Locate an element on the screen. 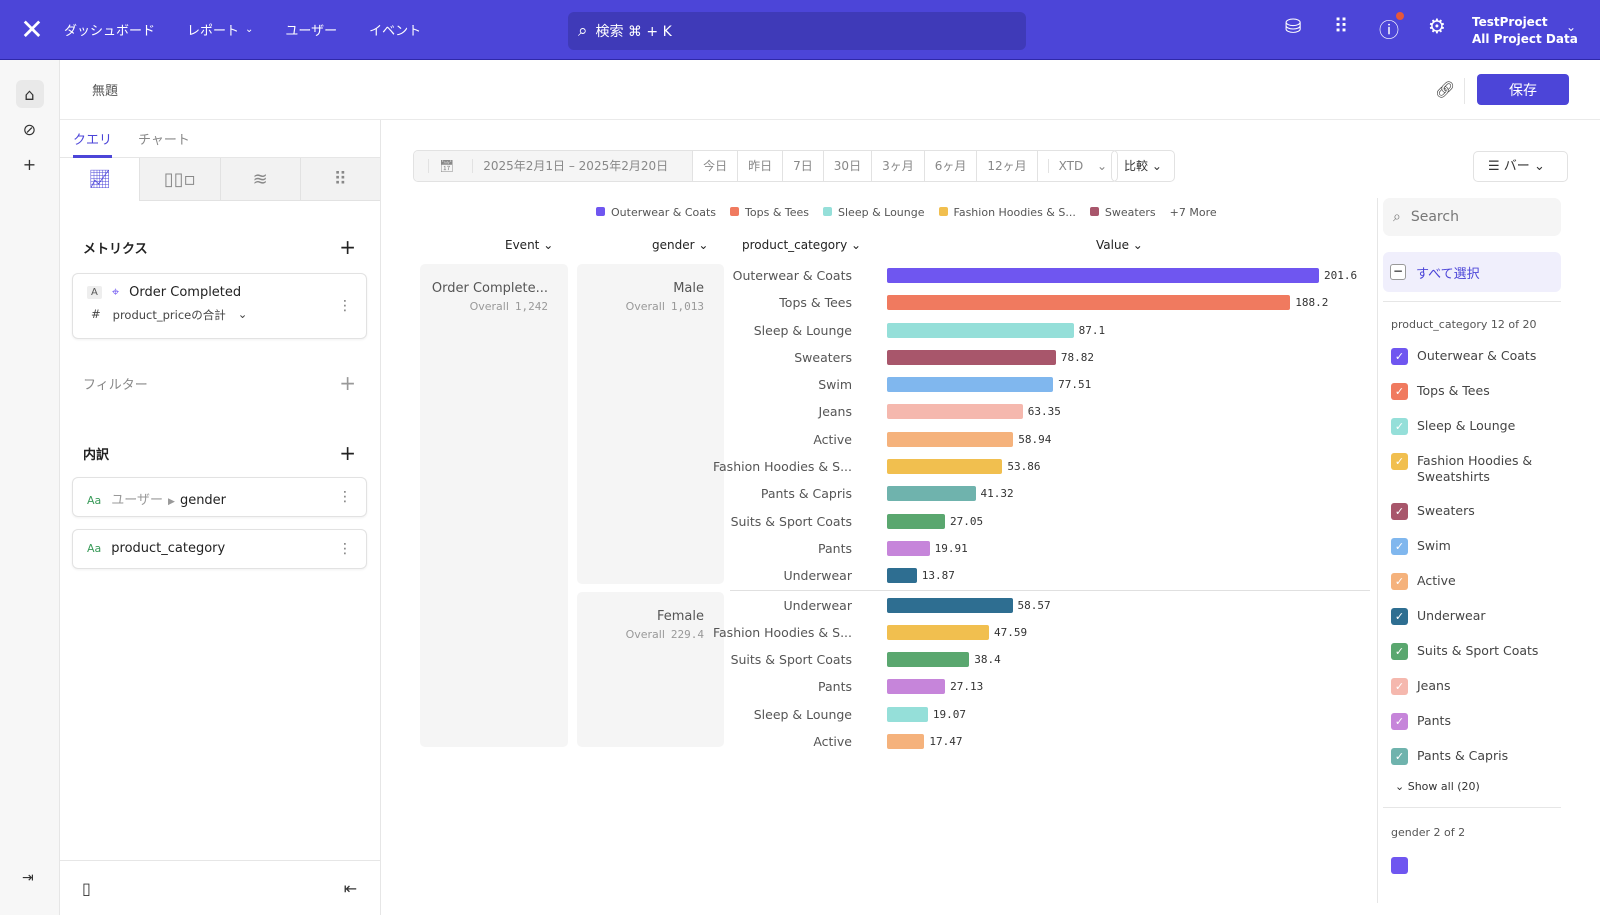 Image resolution: width=1600 pixels, height=915 pixels. bar-row: Jeans 63.35 is located at coordinates (1050, 411).